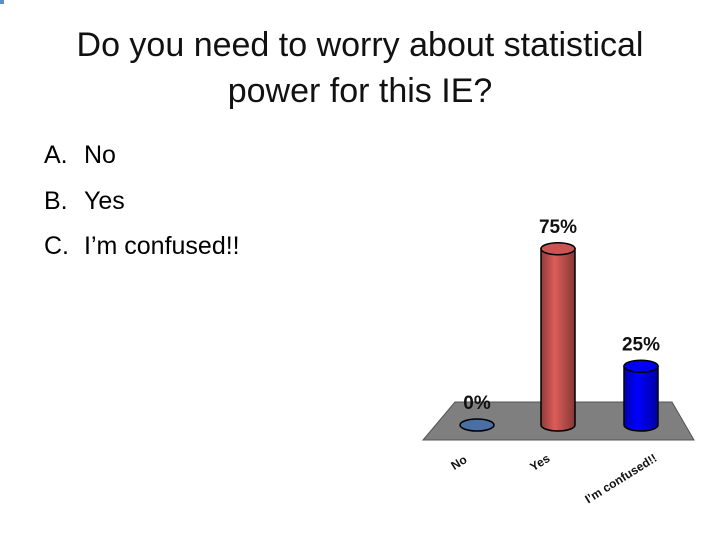  I want to click on chart-value-label: 25%, so click(641, 344).